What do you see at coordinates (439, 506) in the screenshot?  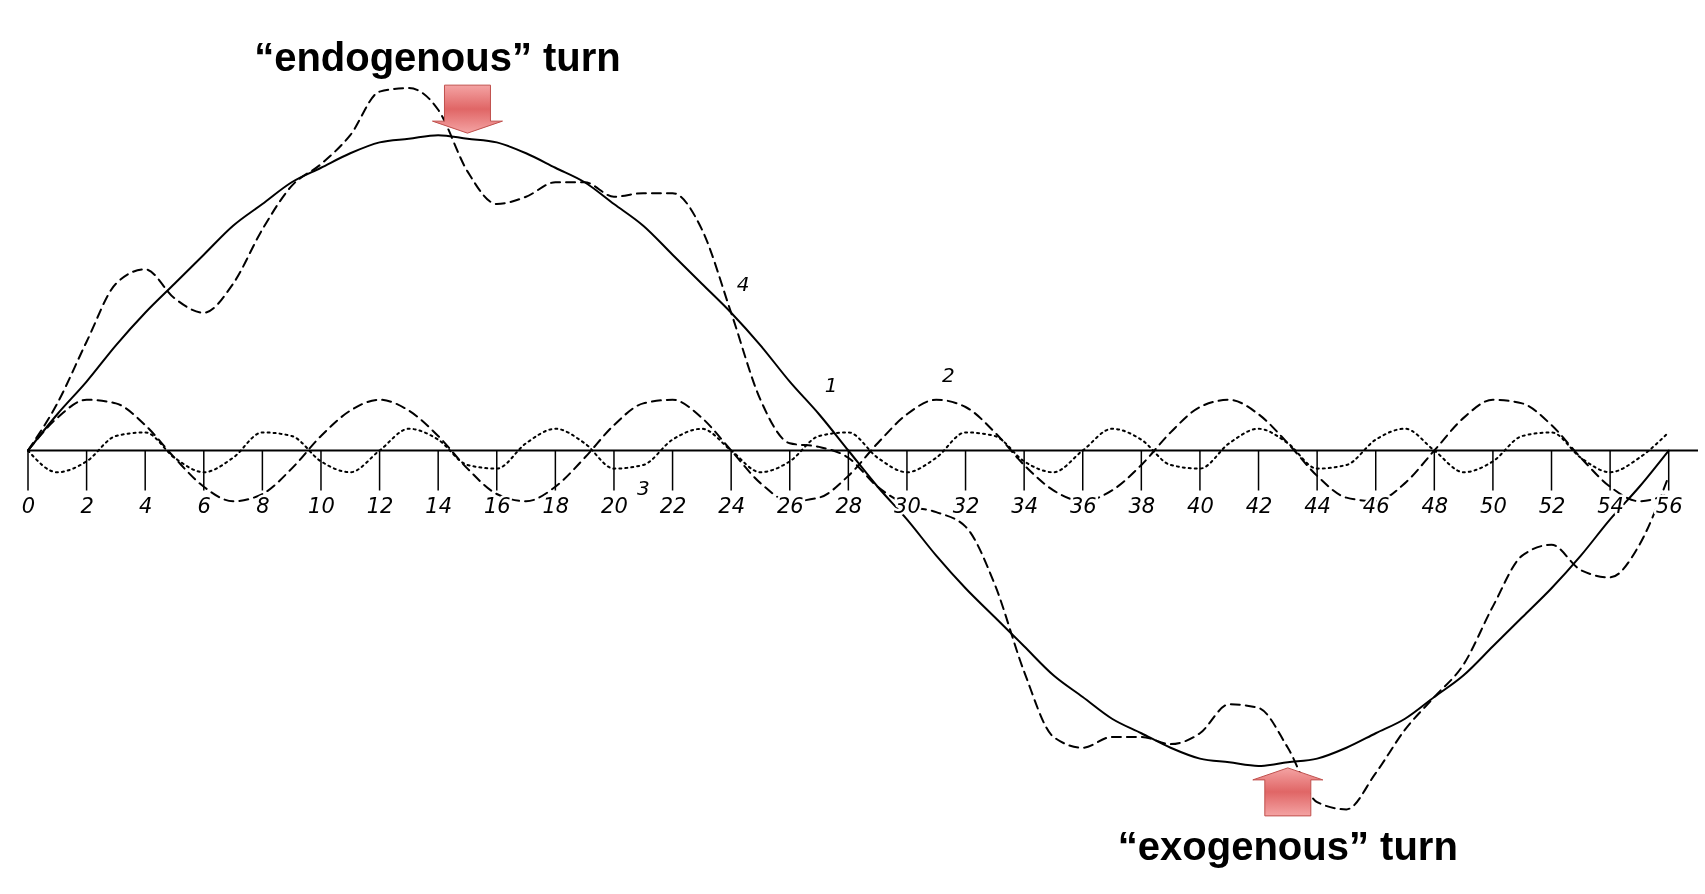 I see `x-tick-label: 14` at bounding box center [439, 506].